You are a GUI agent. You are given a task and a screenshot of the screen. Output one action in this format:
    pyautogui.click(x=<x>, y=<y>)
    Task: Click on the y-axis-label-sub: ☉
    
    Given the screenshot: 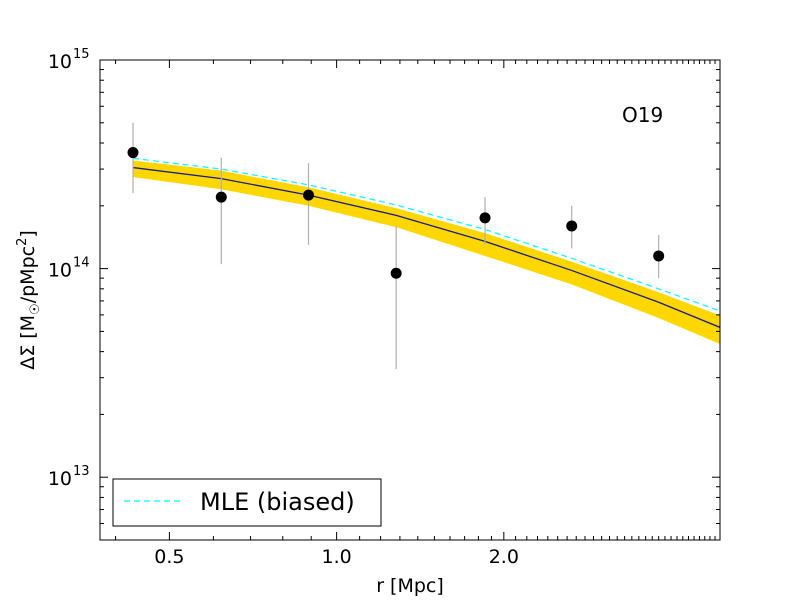 What is the action you would take?
    pyautogui.click(x=35, y=309)
    